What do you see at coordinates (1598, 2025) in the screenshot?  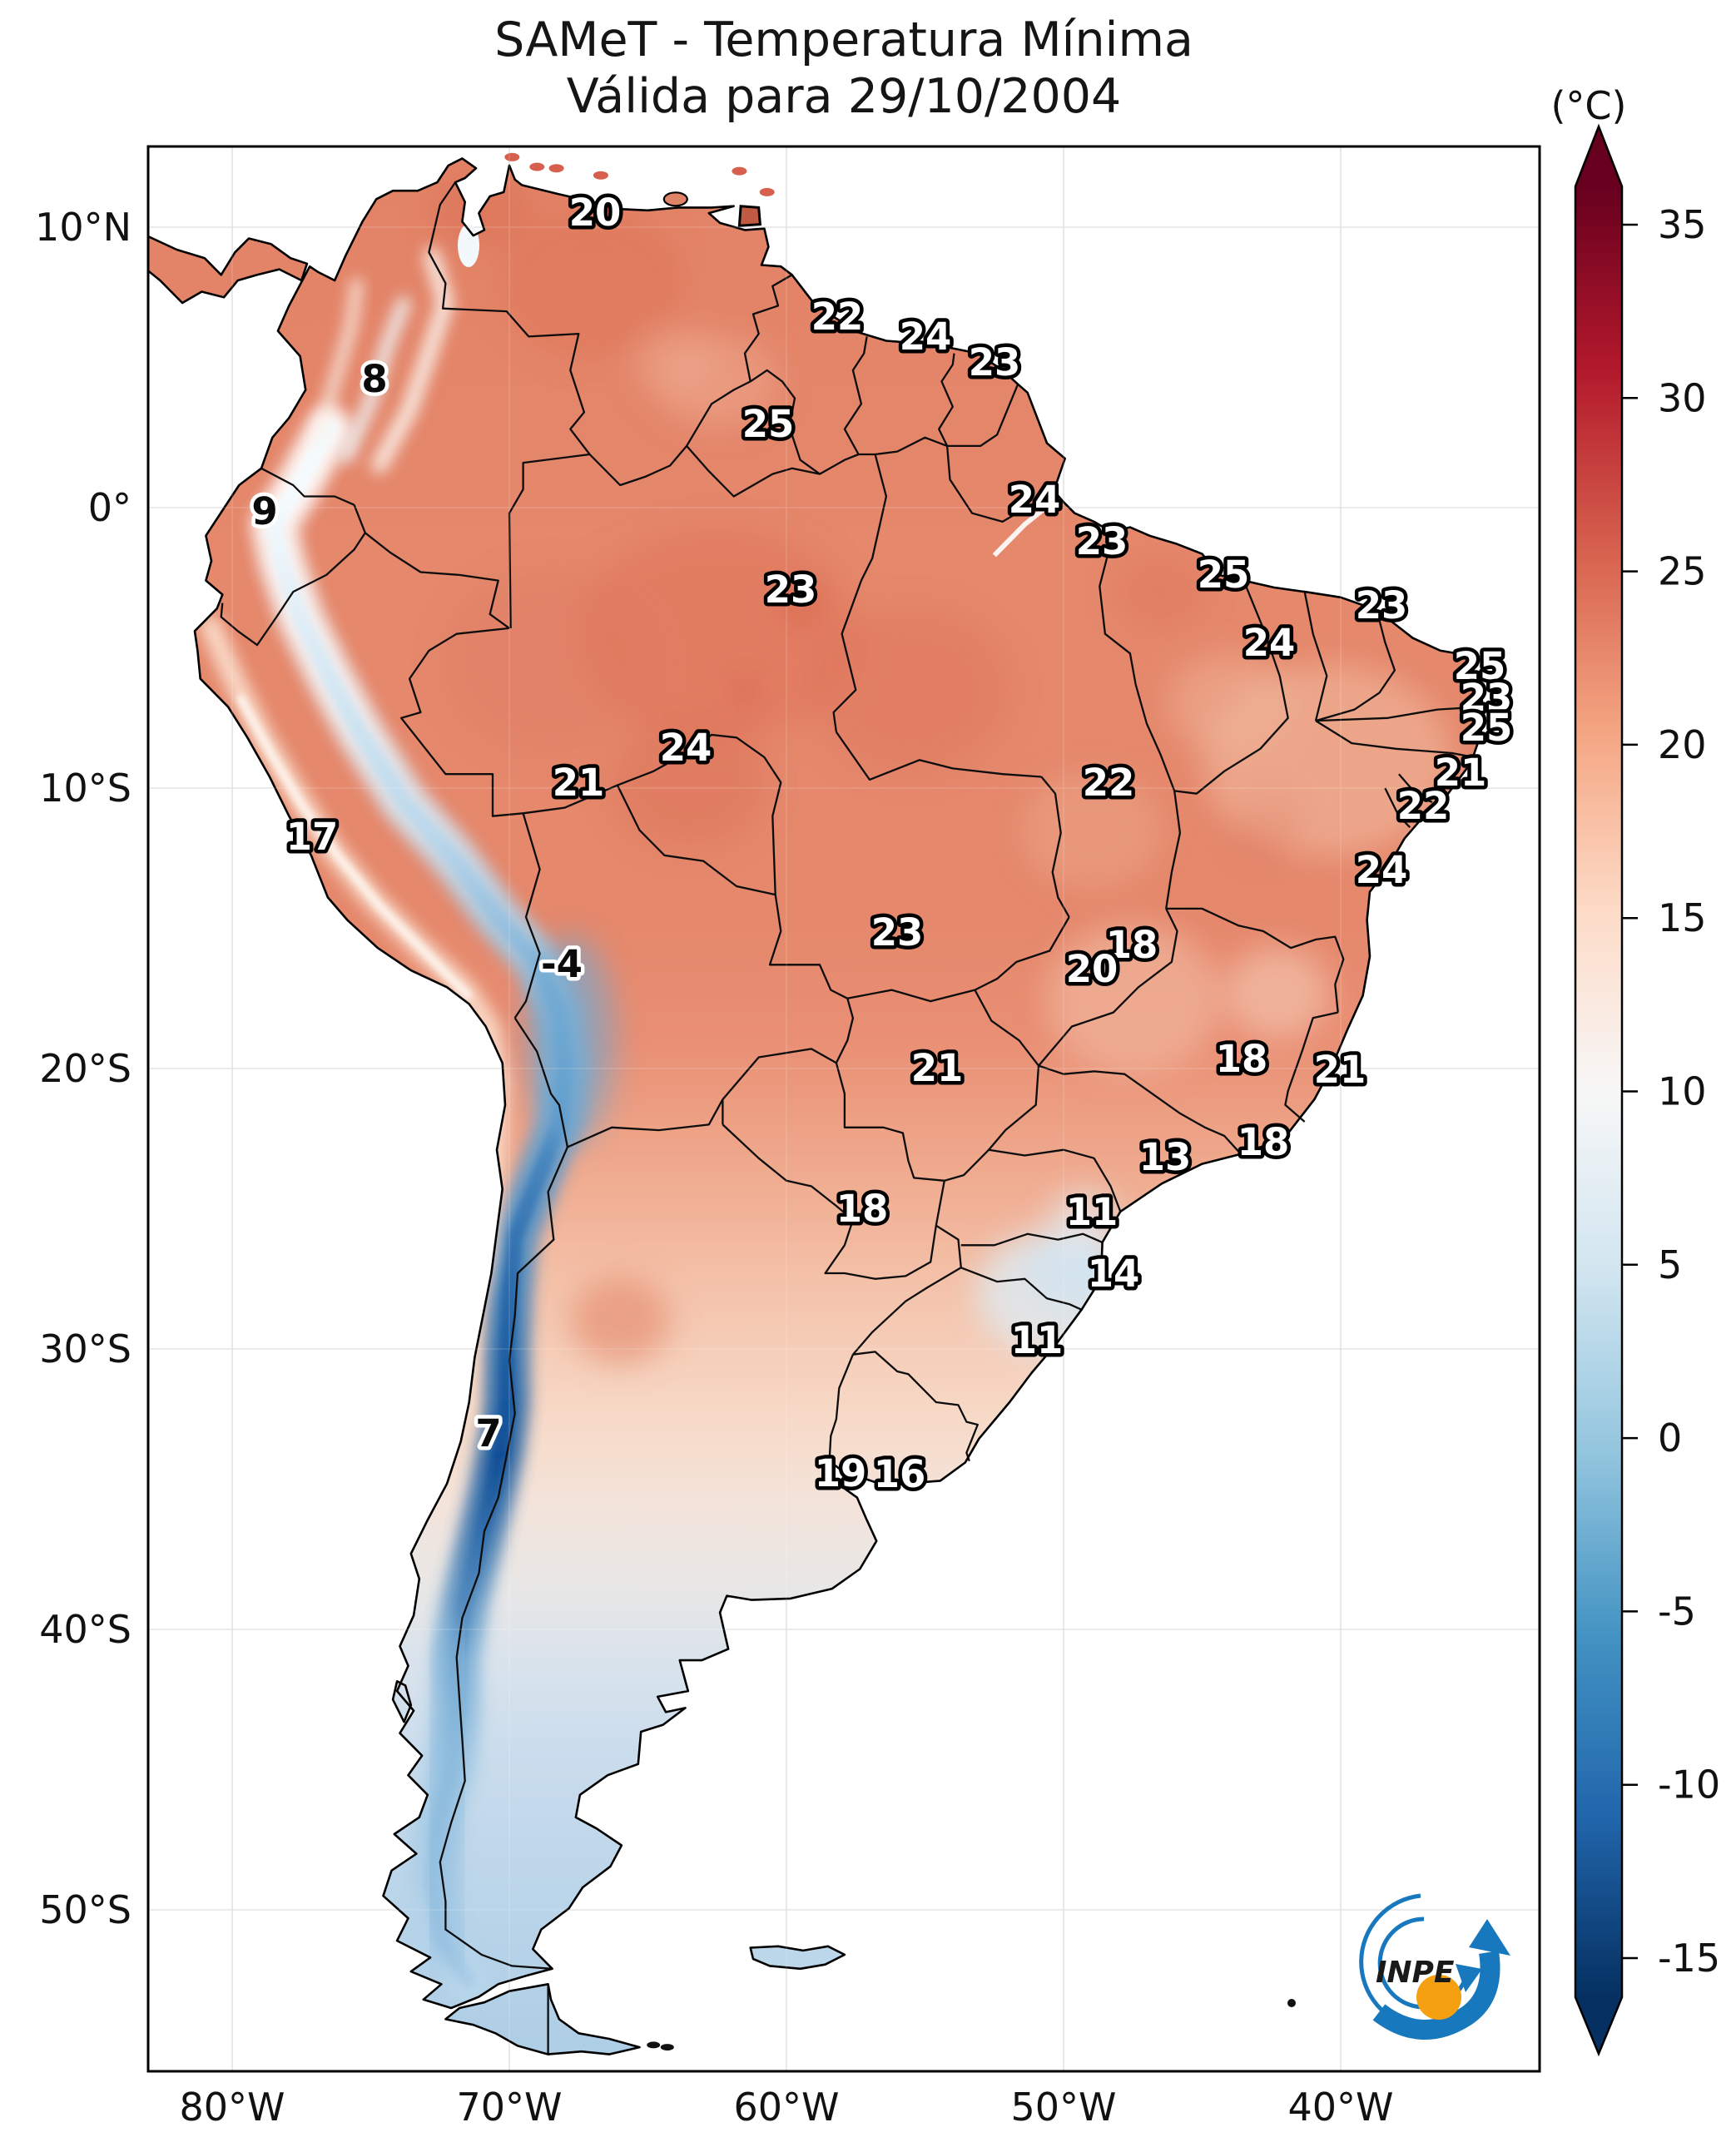 I see `colorbar-arrow-bottom` at bounding box center [1598, 2025].